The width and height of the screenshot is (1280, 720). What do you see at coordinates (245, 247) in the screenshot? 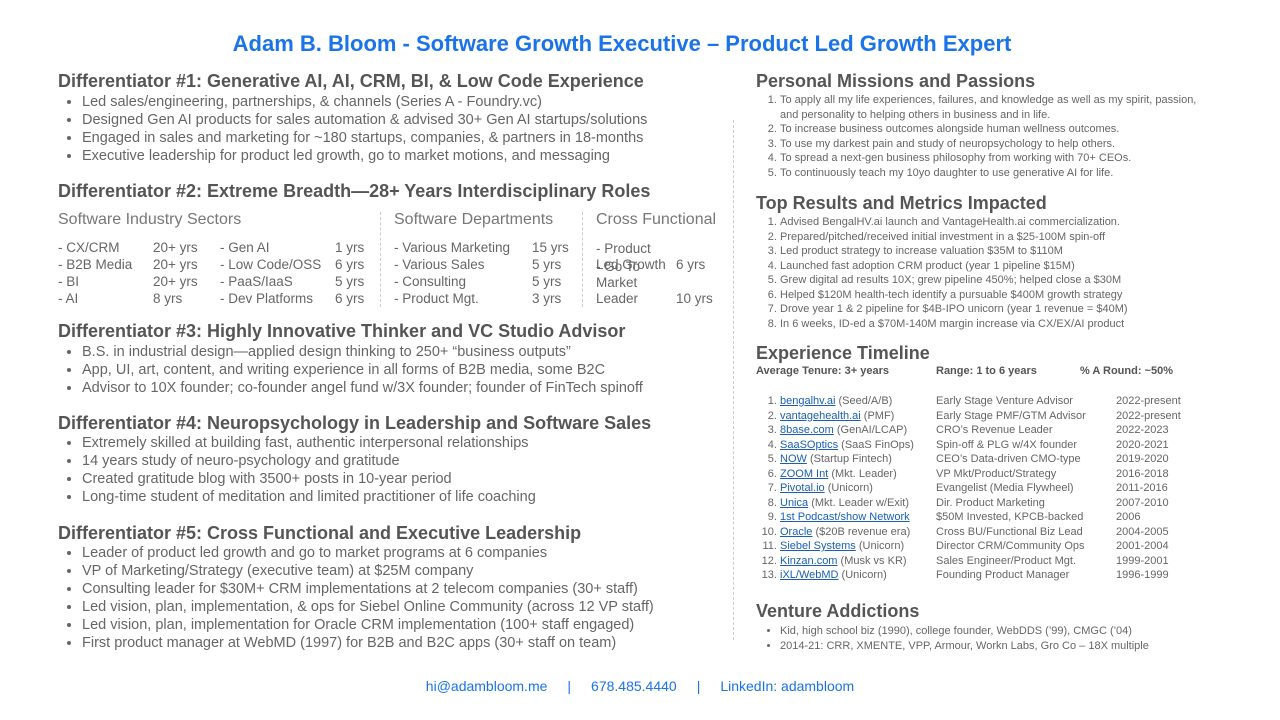
I see `label: - Gen AI` at bounding box center [245, 247].